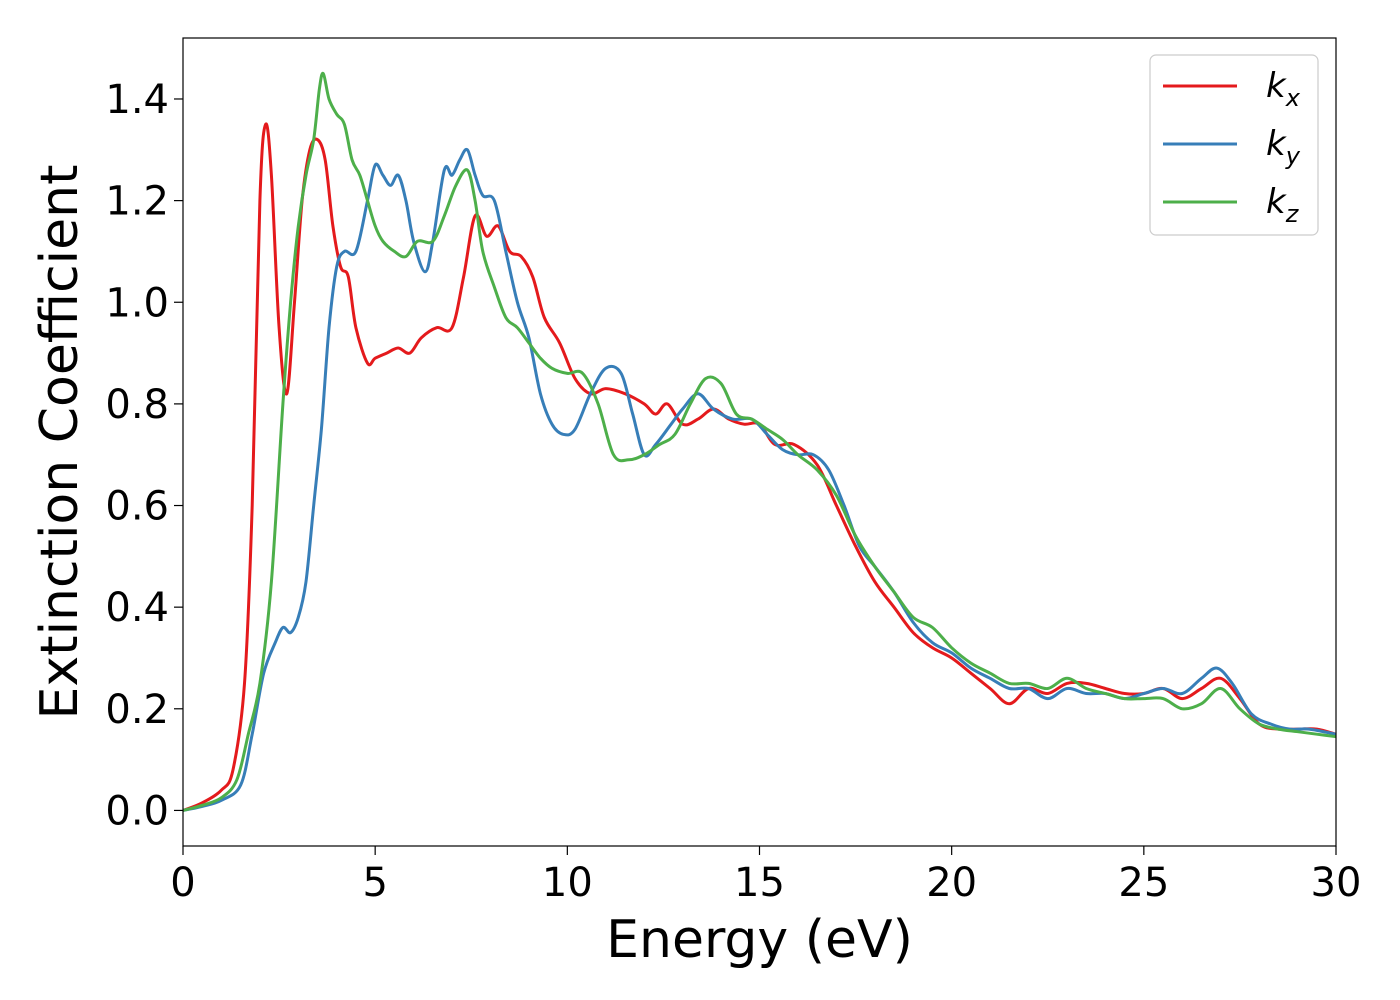 The image size is (1400, 1000). I want to click on x-tick-label: 15, so click(759, 883).